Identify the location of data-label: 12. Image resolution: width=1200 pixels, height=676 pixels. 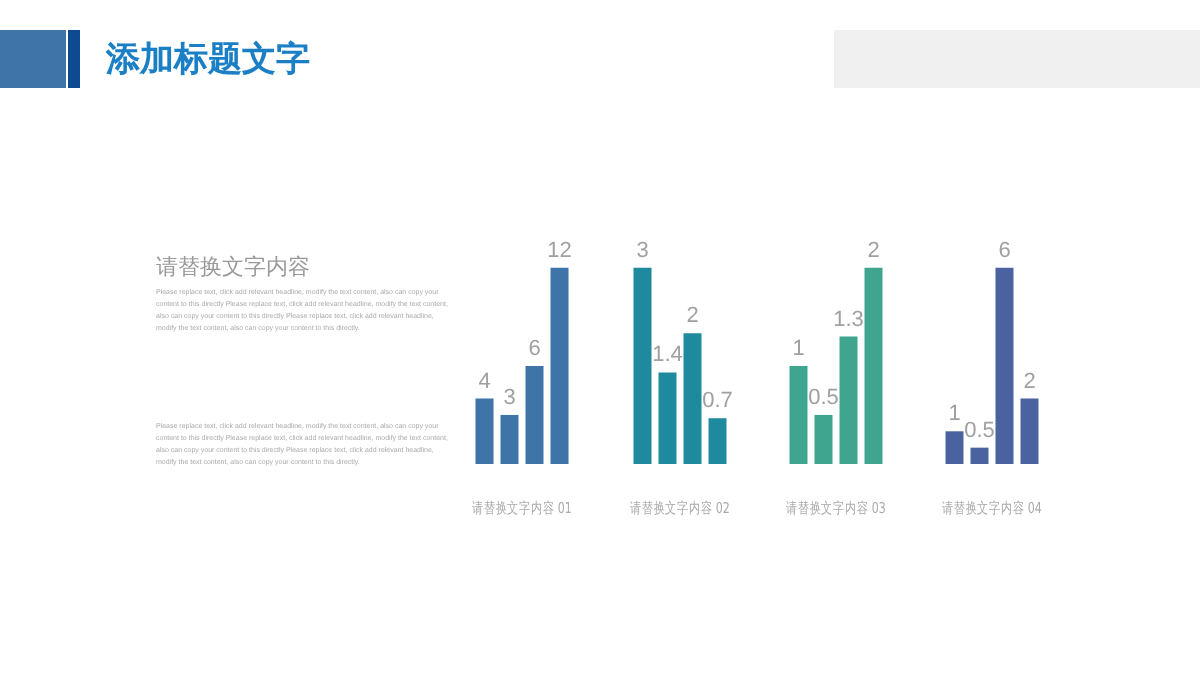
(559, 250).